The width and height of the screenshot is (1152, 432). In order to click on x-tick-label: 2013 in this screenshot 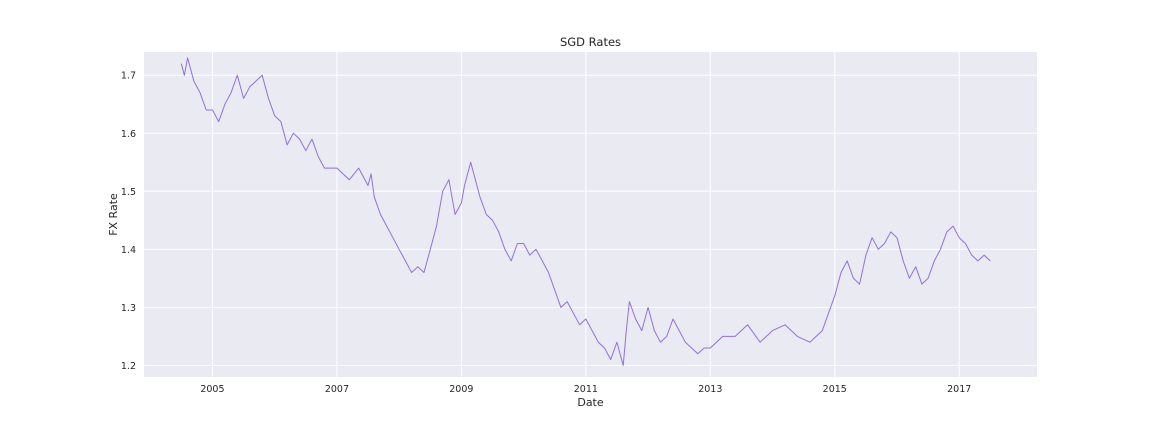, I will do `click(710, 389)`.